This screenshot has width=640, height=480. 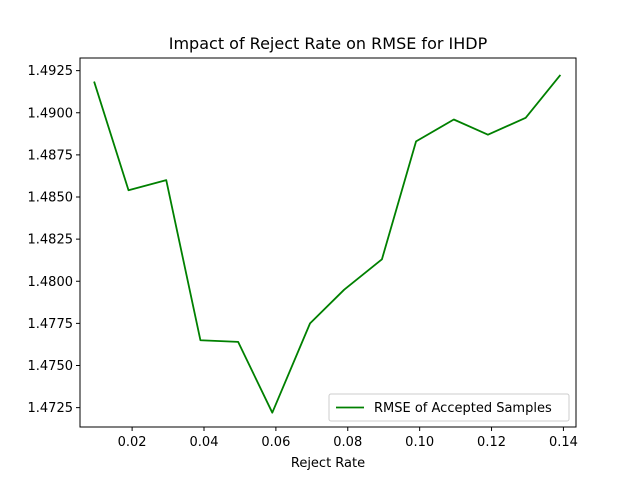 What do you see at coordinates (491, 442) in the screenshot?
I see `x-tick-label: 0.12` at bounding box center [491, 442].